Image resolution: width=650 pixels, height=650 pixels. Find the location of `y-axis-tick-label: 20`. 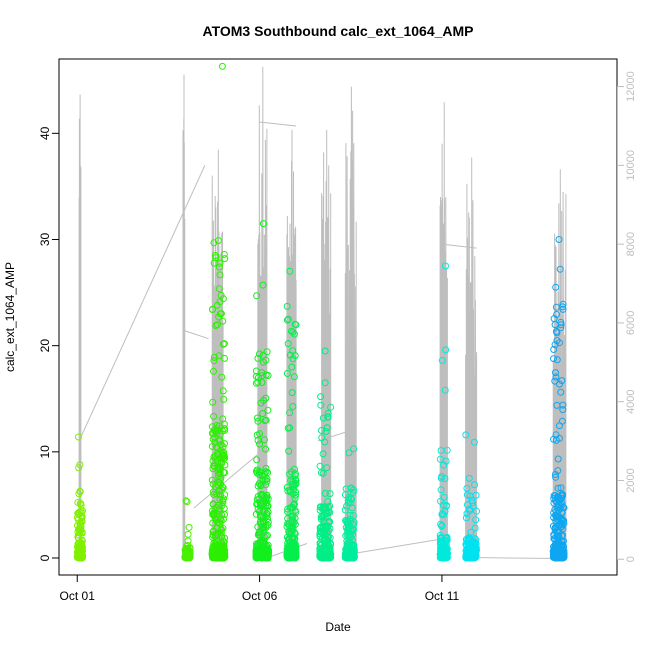

y-axis-tick-label: 20 is located at coordinates (45, 346).